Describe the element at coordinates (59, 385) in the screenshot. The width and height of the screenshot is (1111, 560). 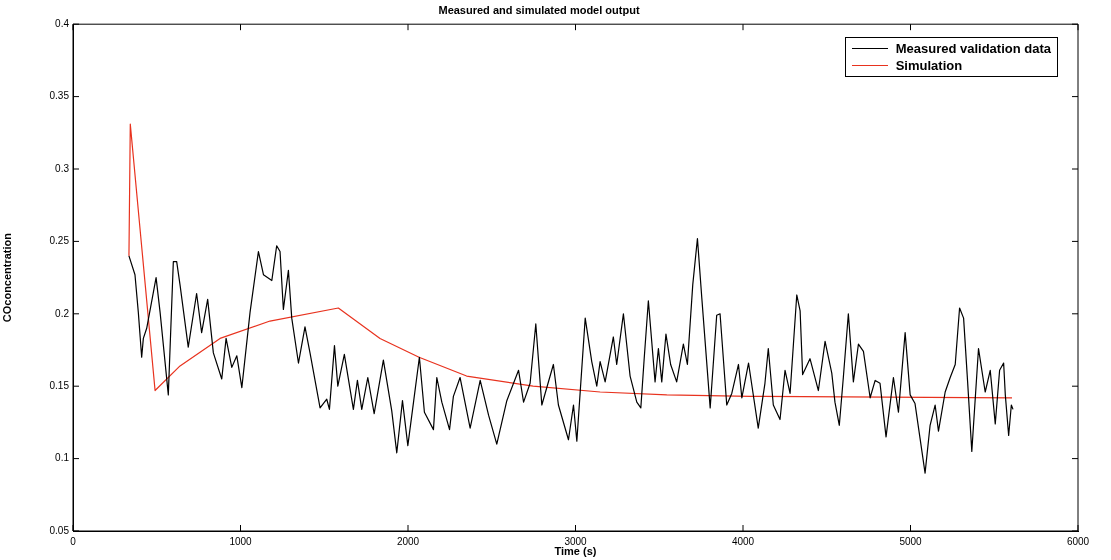
I see `y-tick-label: 0.15` at that location.